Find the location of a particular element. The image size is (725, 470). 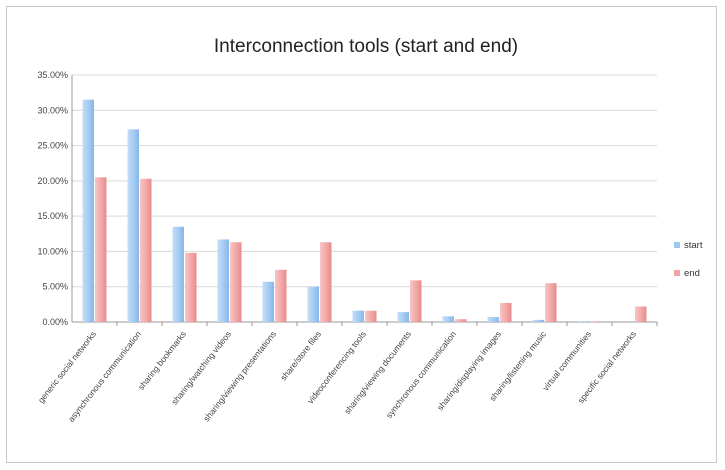

y-tick-label: 35.00% is located at coordinates (52, 75).